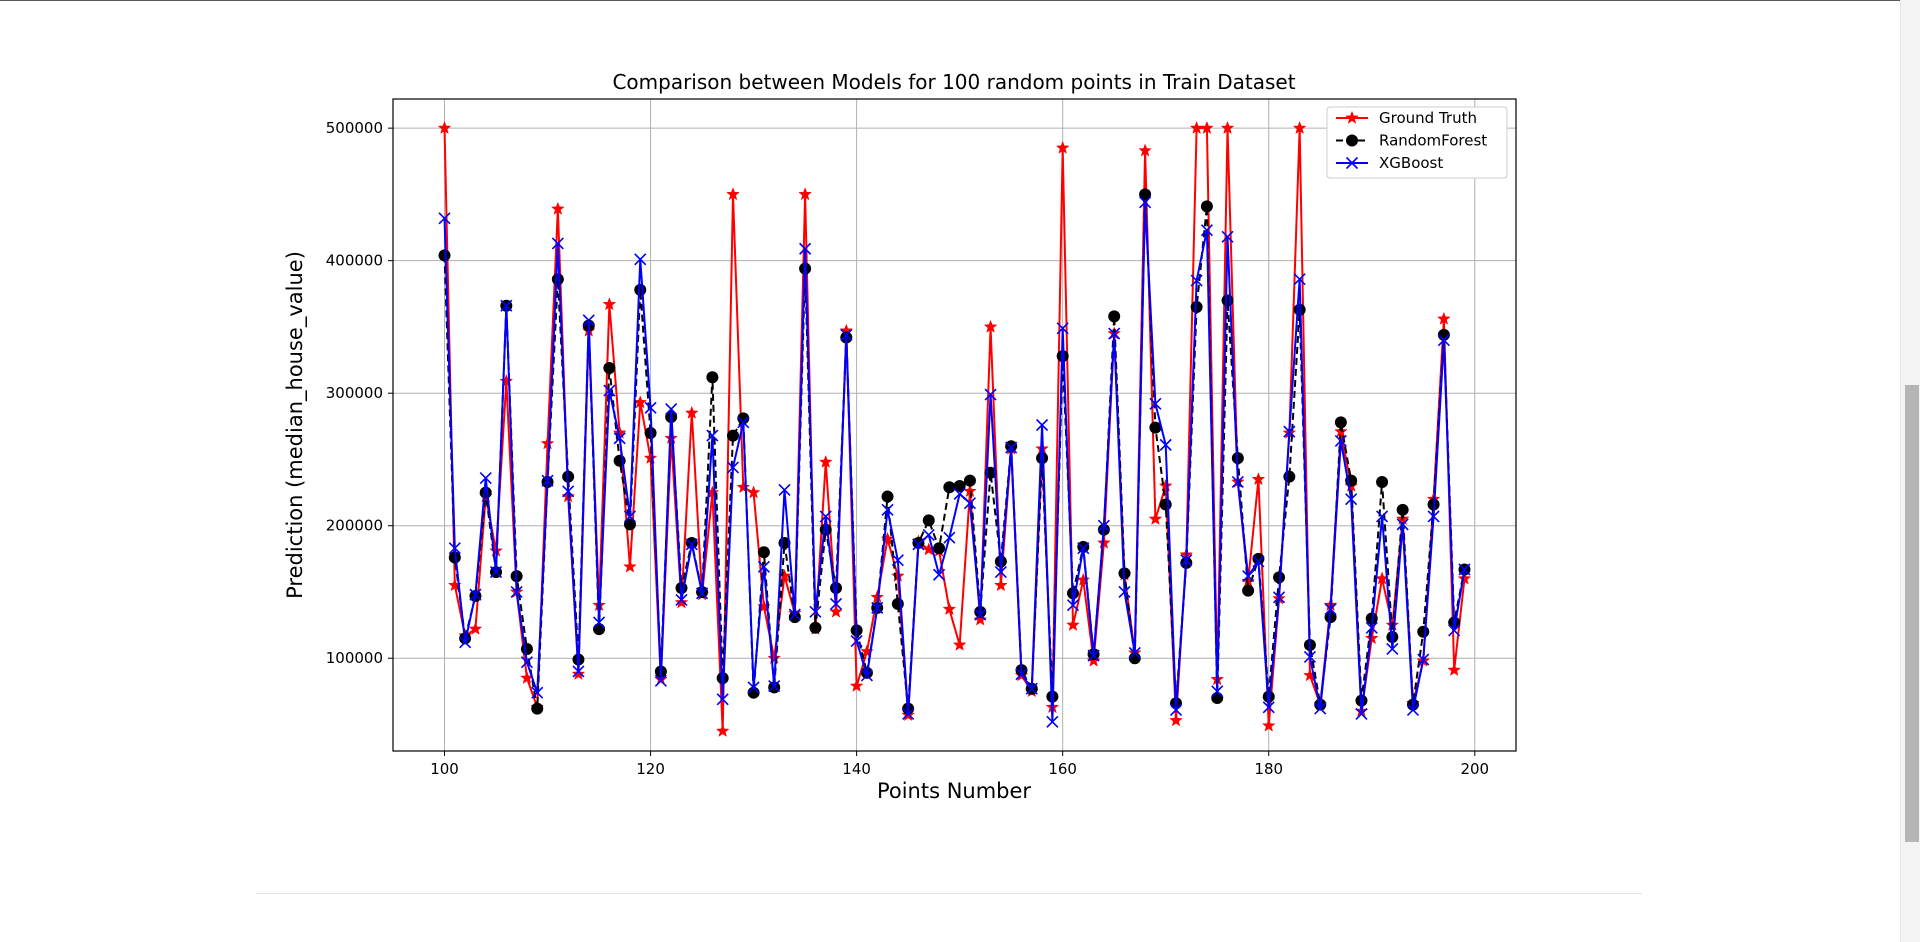  Describe the element at coordinates (1352, 140) in the screenshot. I see `legend-marker-randomforest` at that location.